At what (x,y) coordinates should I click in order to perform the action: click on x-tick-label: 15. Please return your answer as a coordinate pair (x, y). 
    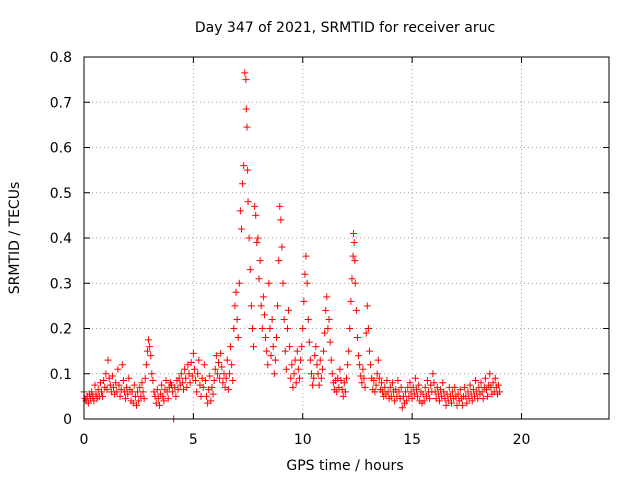
    Looking at the image, I should click on (412, 440).